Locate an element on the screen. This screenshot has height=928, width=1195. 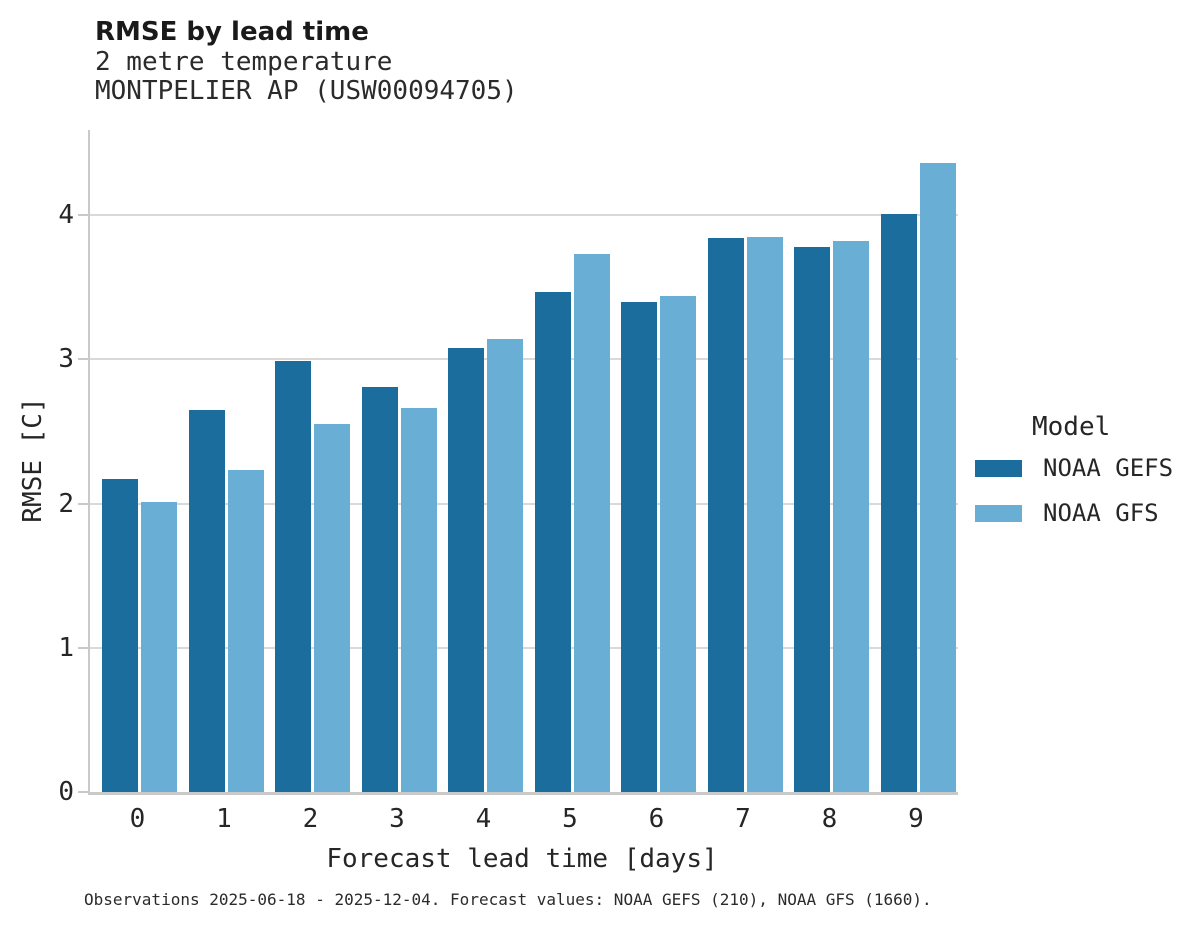
legend-swatch-noaa-gfs is located at coordinates (998, 513).